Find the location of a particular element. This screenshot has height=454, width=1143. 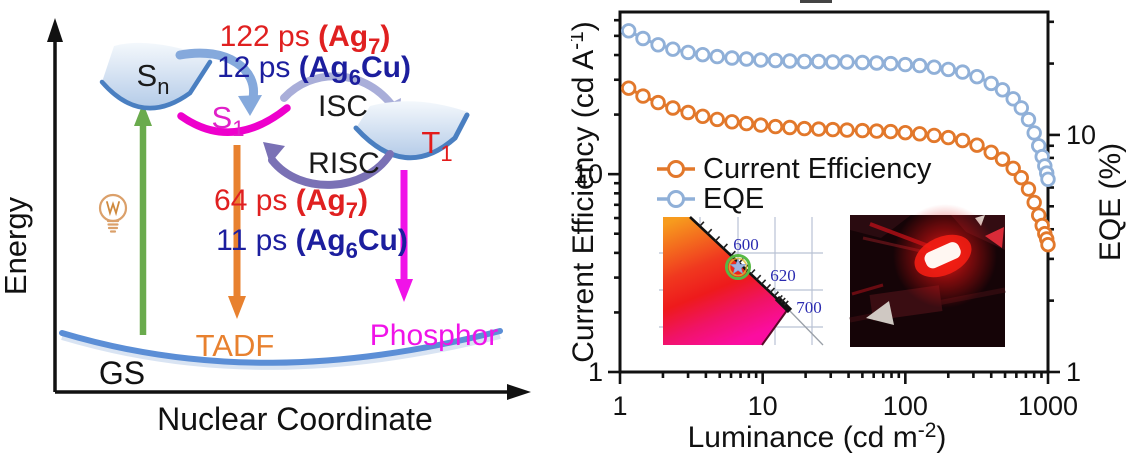

gs-label: GS is located at coordinates (122, 373).